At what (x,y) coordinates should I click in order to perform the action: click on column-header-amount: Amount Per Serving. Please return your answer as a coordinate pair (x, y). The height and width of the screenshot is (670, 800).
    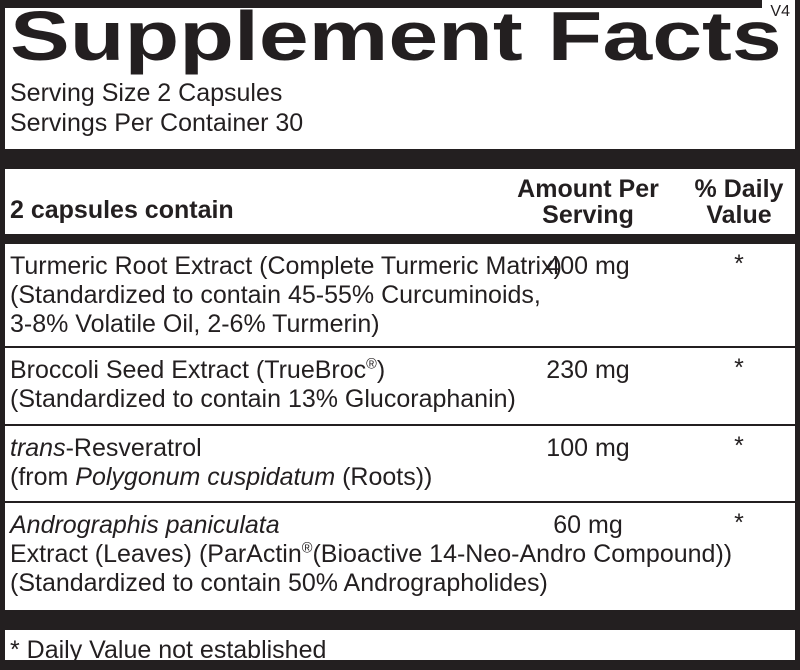
    Looking at the image, I should click on (588, 202).